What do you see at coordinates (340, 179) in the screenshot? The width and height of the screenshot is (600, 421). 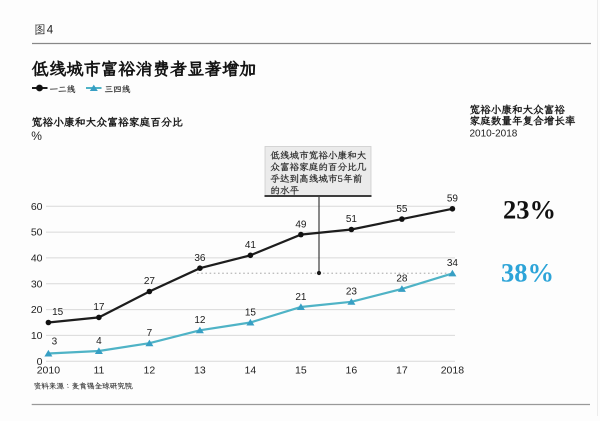 I see `svg-text: 5` at bounding box center [340, 179].